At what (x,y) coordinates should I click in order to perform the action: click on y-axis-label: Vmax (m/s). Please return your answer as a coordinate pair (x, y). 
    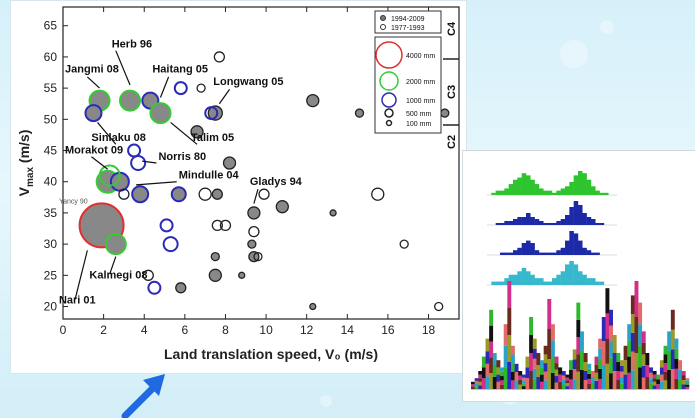
    Looking at the image, I should click on (26, 163).